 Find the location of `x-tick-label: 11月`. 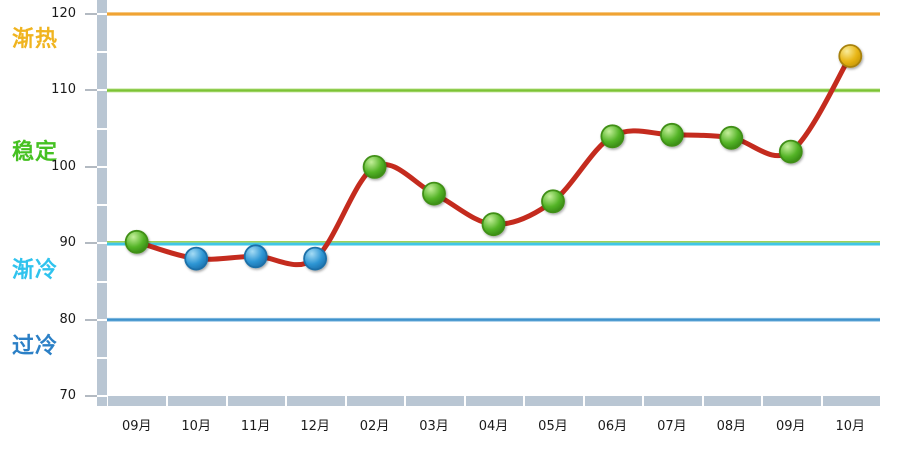

x-tick-label: 11月 is located at coordinates (255, 426).